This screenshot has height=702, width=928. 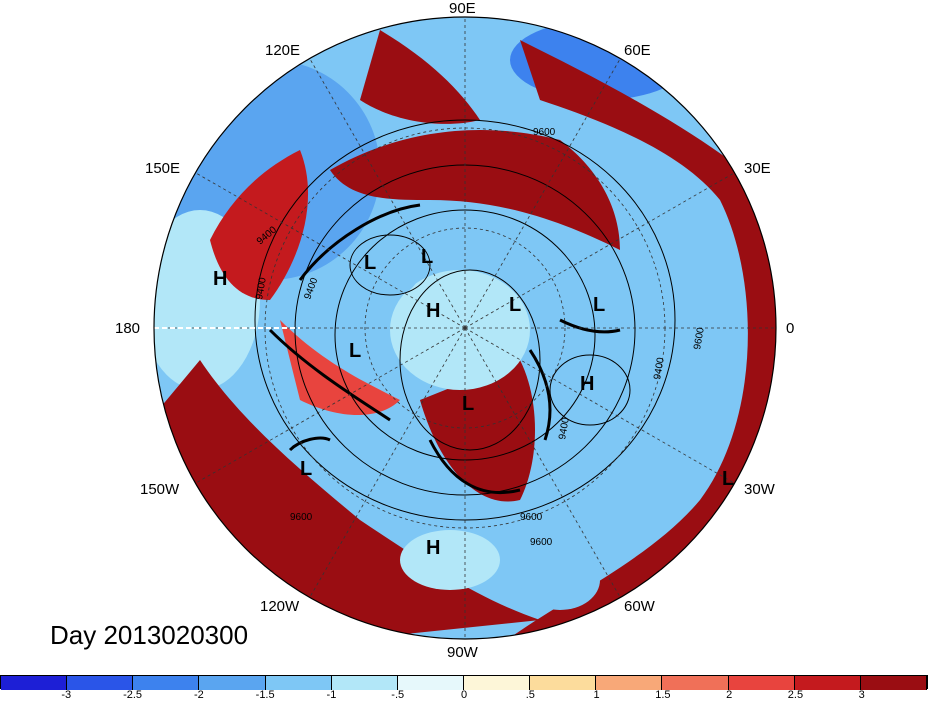 What do you see at coordinates (639, 606) in the screenshot?
I see `lon-label-60w: 60W` at bounding box center [639, 606].